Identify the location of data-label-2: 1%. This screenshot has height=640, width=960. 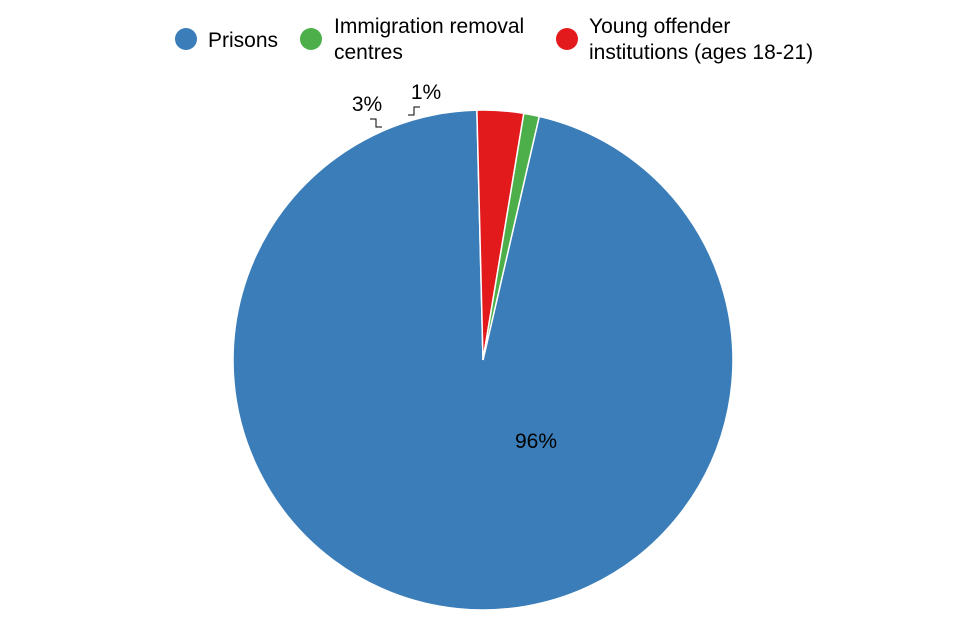
(426, 92).